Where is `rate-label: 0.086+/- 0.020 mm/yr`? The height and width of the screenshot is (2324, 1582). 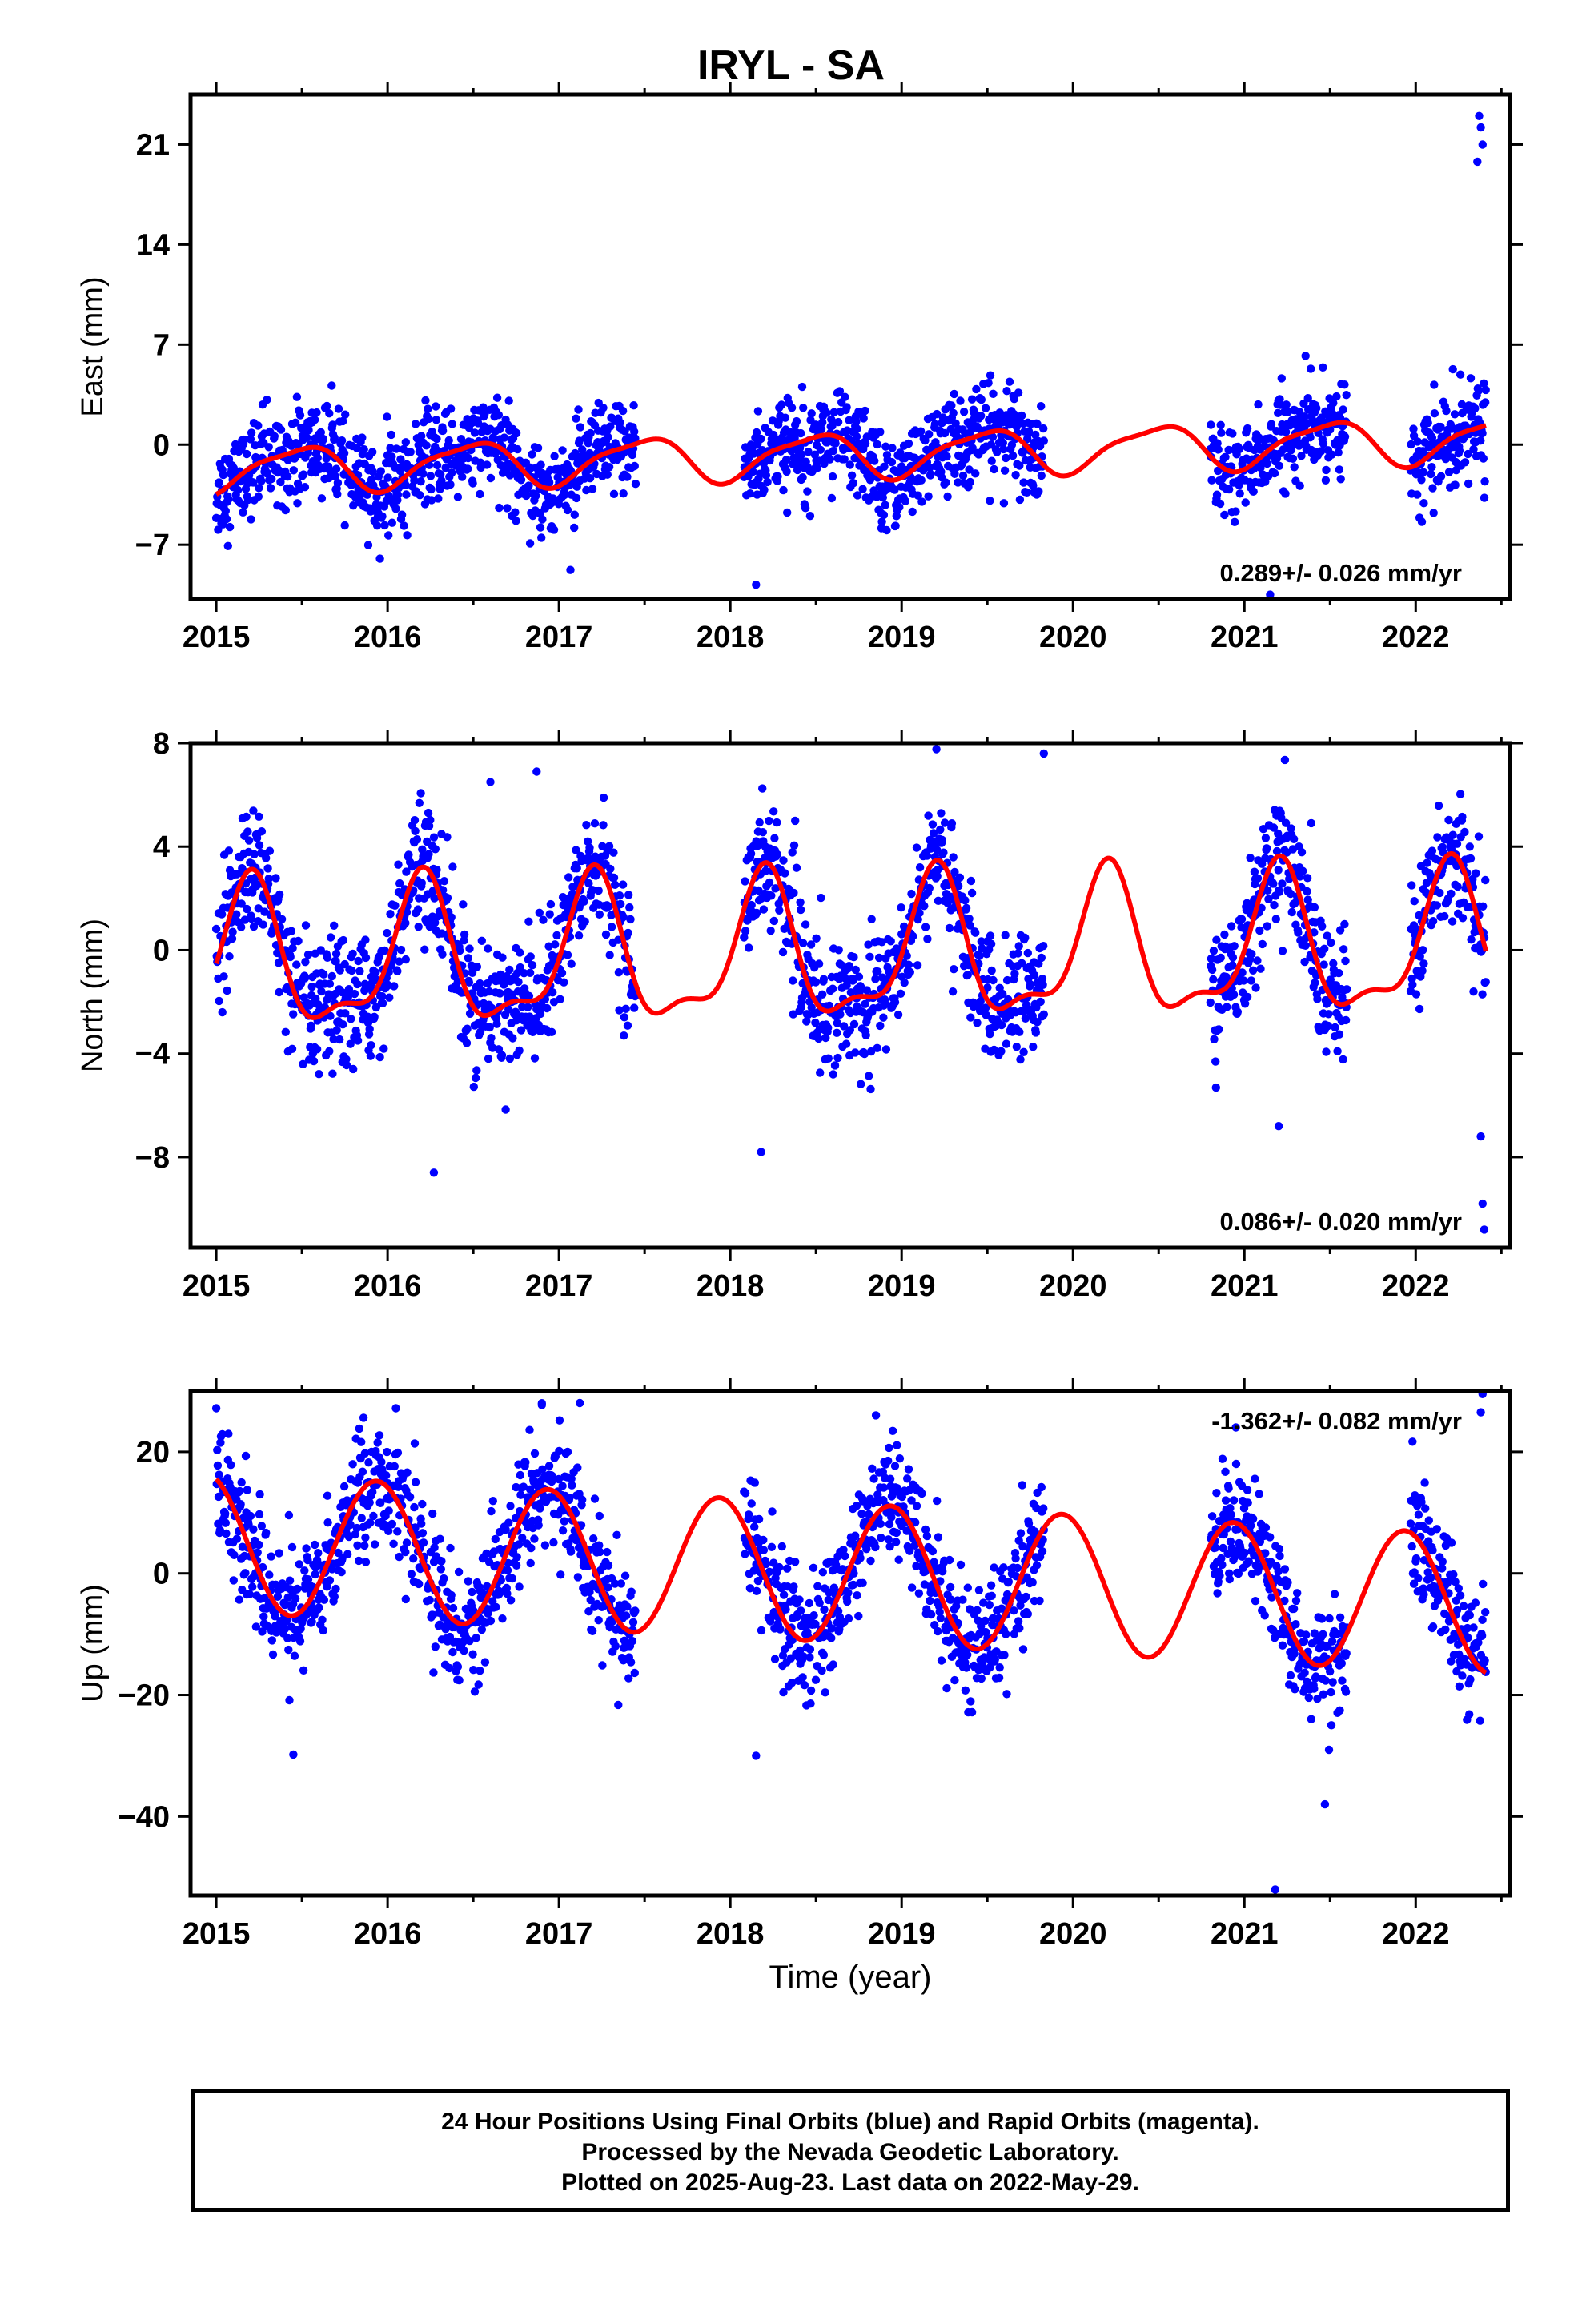
rate-label: 0.086+/- 0.020 mm/yr is located at coordinates (1341, 1222).